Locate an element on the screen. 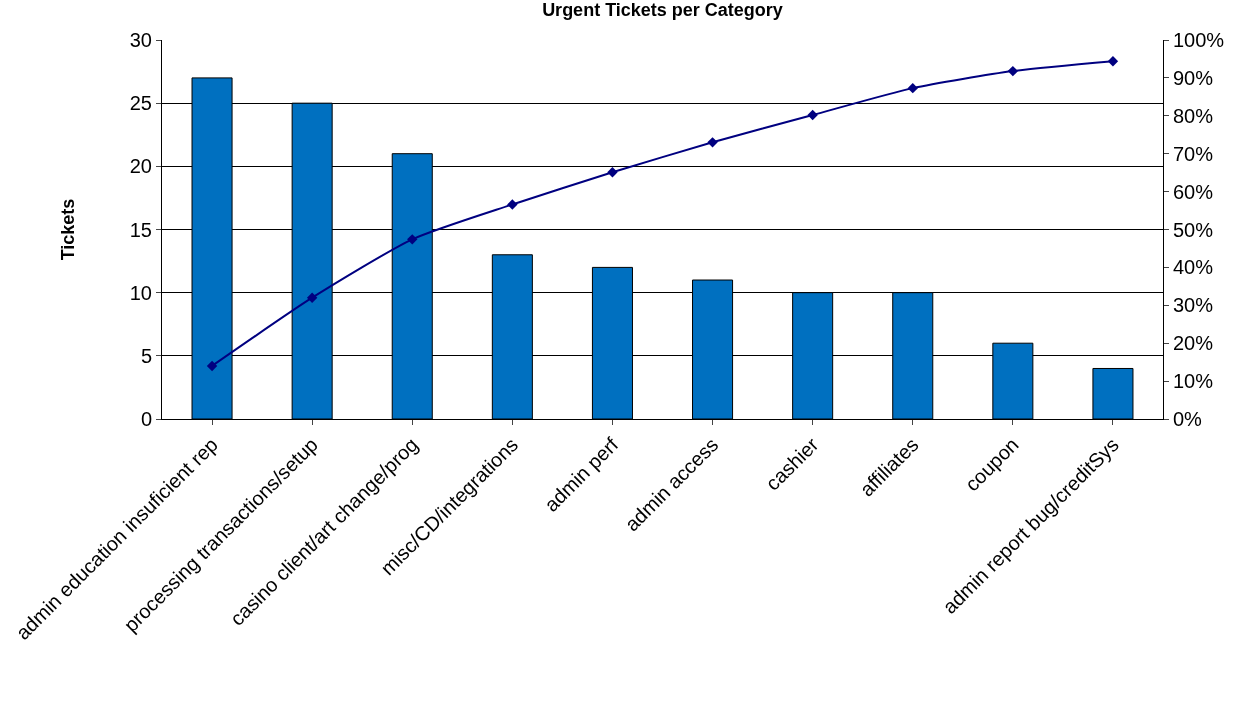  y-tick-label: 10 is located at coordinates (140, 292).